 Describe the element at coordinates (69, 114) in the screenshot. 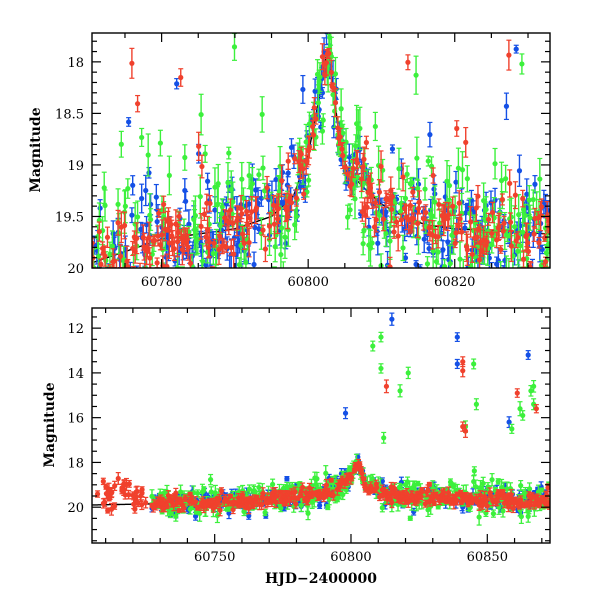

I see `top-y-tick-label: 18.5` at that location.